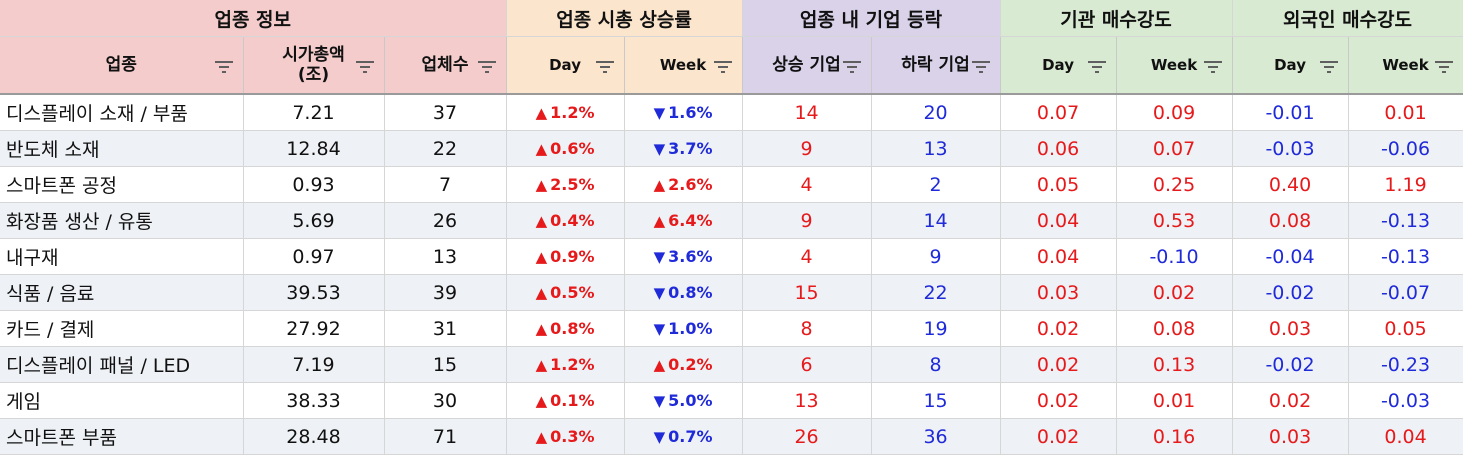  Describe the element at coordinates (314, 256) in the screenshot. I see `cell-mcap: 0.97` at that location.